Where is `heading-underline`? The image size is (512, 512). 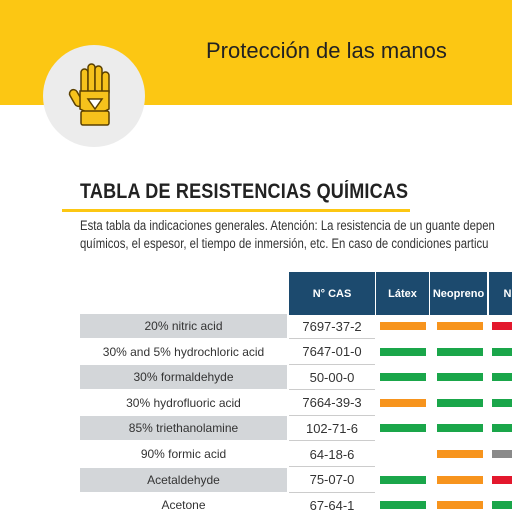
heading-underline is located at coordinates (236, 210).